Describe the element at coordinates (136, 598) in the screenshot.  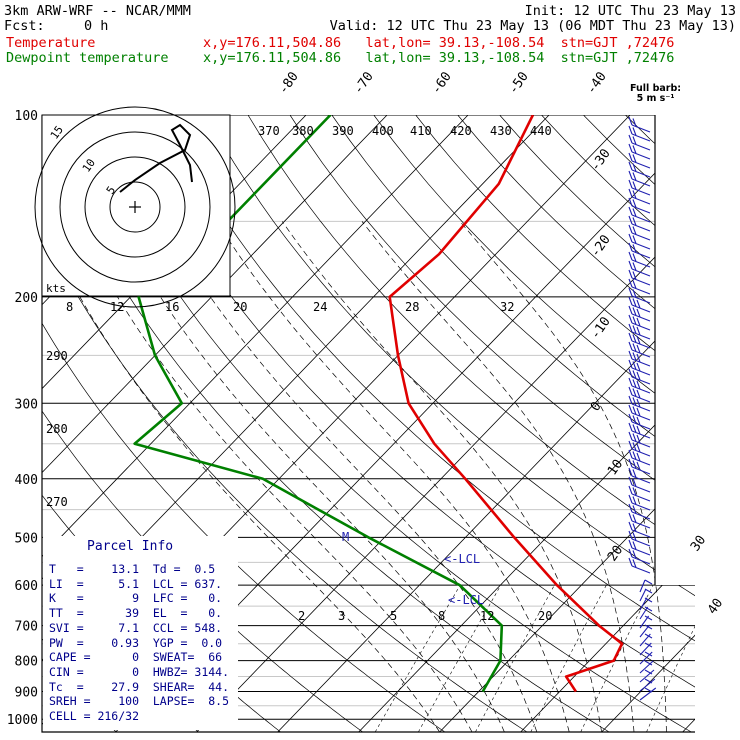
I see `parcel-info-row: K = 9 LFC = 0.` at that location.